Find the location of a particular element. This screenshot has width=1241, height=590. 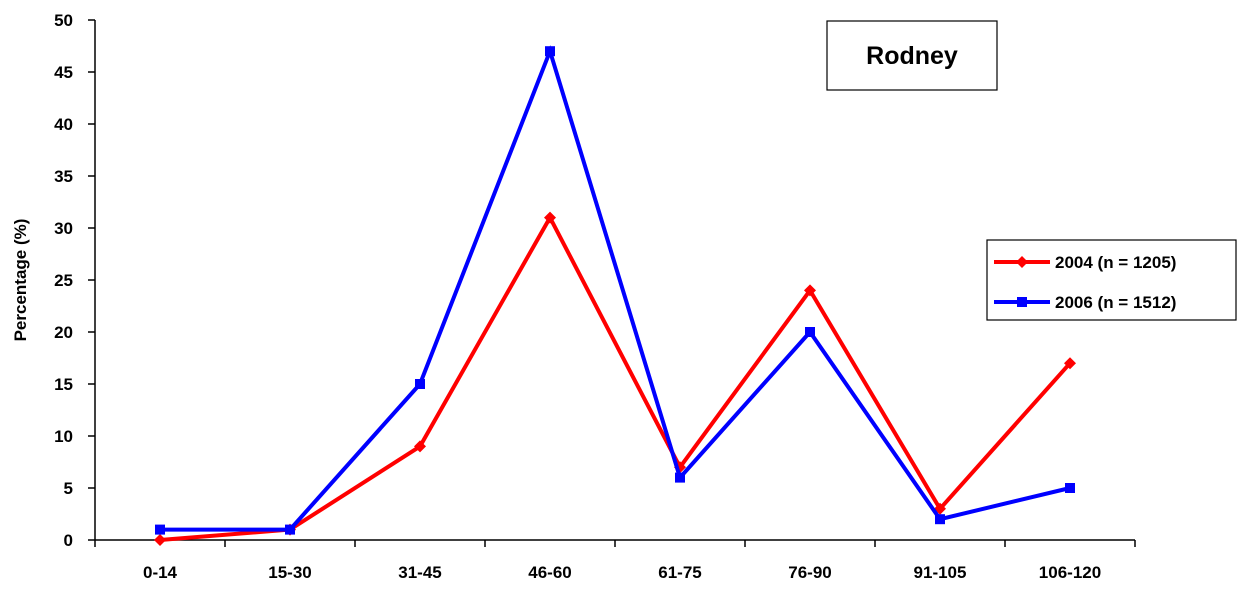

y-tick-label: 0 is located at coordinates (68, 540).